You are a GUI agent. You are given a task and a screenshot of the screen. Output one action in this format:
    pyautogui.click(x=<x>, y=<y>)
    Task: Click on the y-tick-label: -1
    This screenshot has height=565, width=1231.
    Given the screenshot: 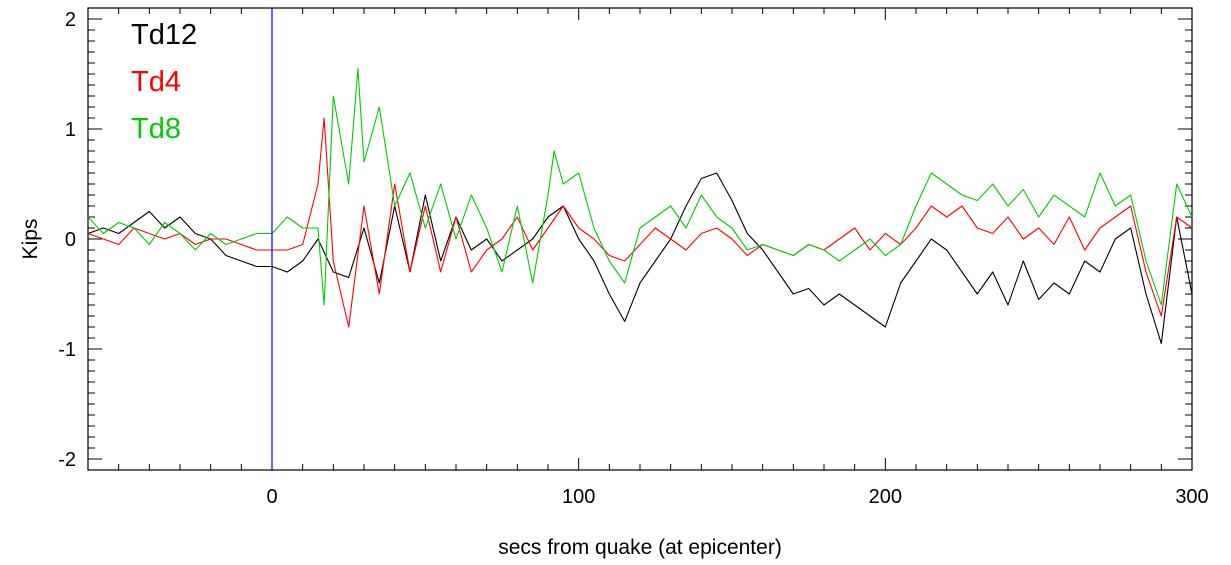 What is the action you would take?
    pyautogui.click(x=67, y=350)
    